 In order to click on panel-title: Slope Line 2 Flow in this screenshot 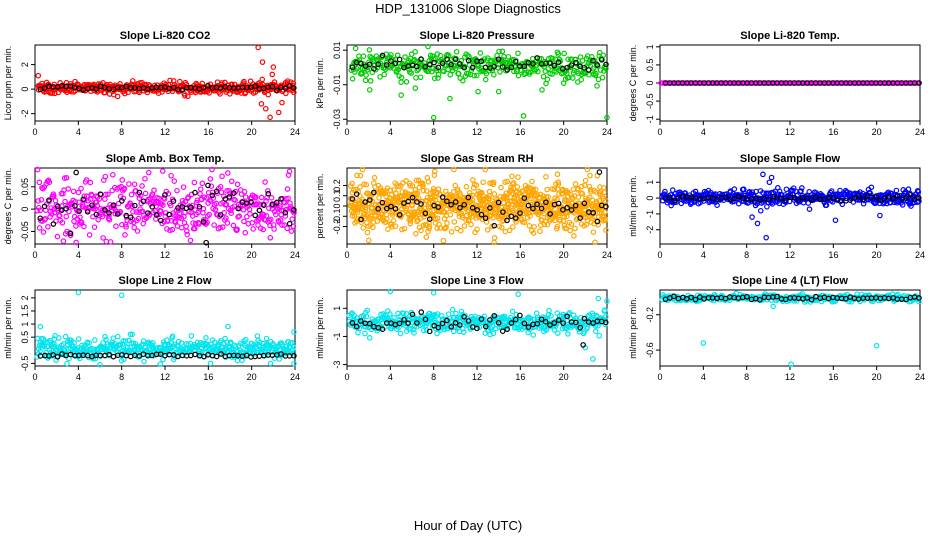, I will do `click(165, 281)`.